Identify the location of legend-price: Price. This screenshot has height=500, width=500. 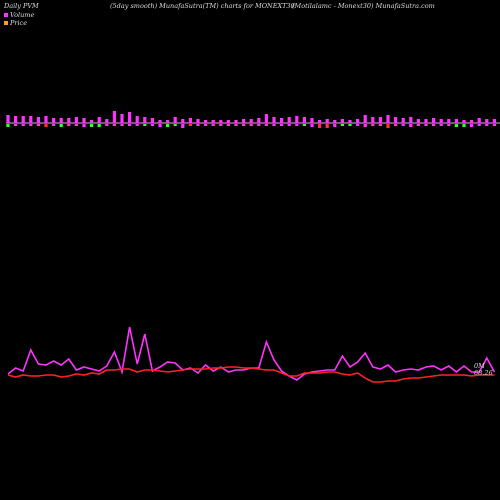
(15, 23).